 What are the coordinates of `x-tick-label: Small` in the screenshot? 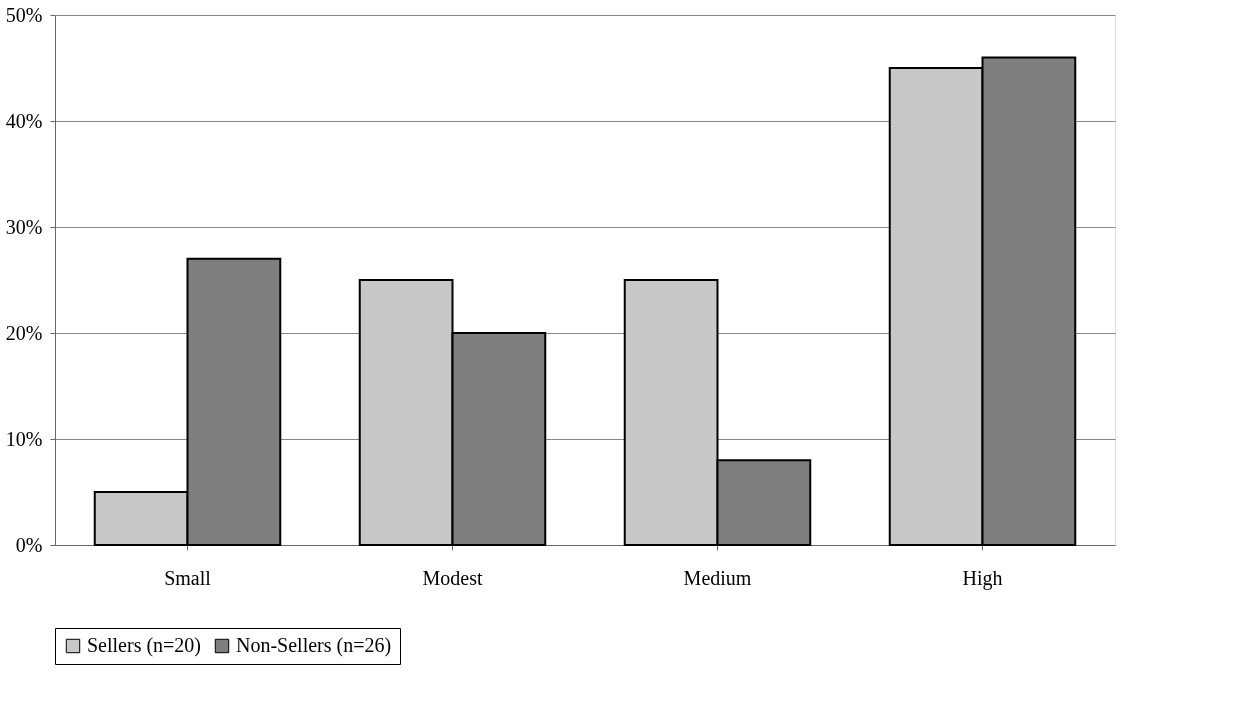 It's located at (188, 577).